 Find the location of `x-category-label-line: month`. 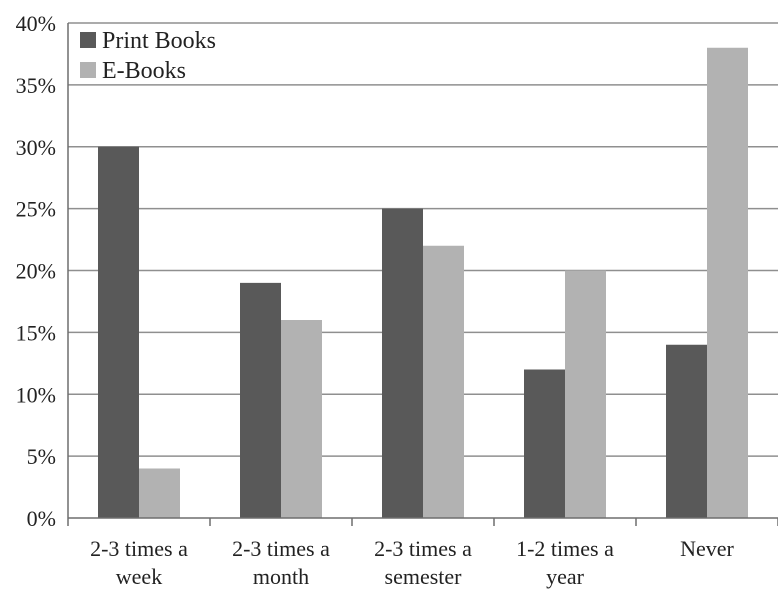

x-category-label-line: month is located at coordinates (281, 576).